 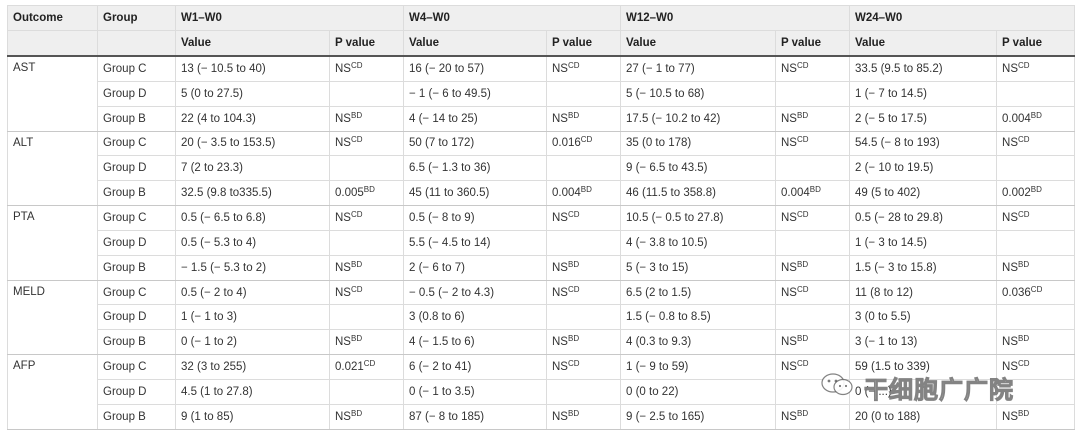 I want to click on value-cell: 2 (− 10 to 19.5), so click(x=923, y=168).